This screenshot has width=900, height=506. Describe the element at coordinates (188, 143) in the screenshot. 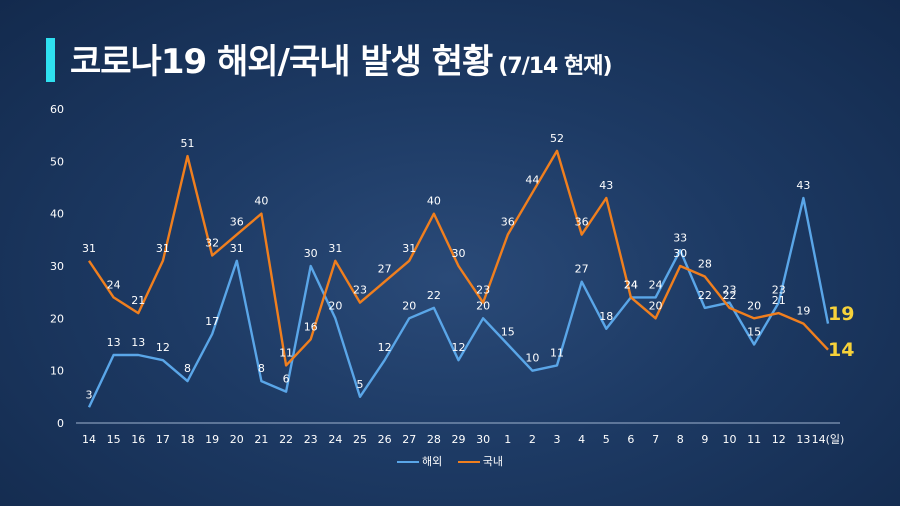

I see `data-label-domestic: 51` at that location.